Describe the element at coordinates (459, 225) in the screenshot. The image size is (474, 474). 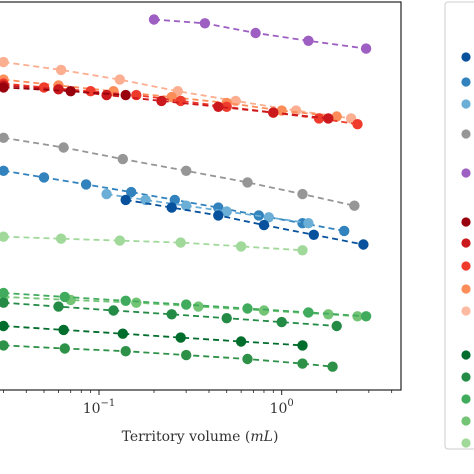
I see `legend-box` at that location.